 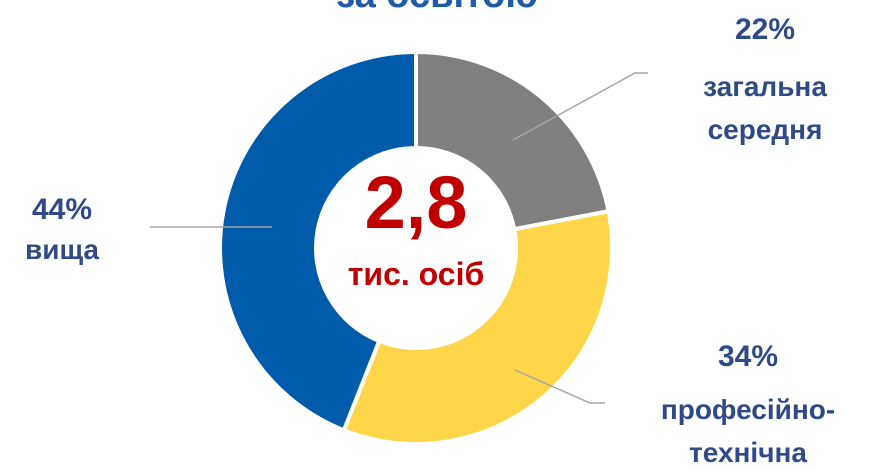 What do you see at coordinates (765, 108) in the screenshot?
I see `category-label: загальна середня` at bounding box center [765, 108].